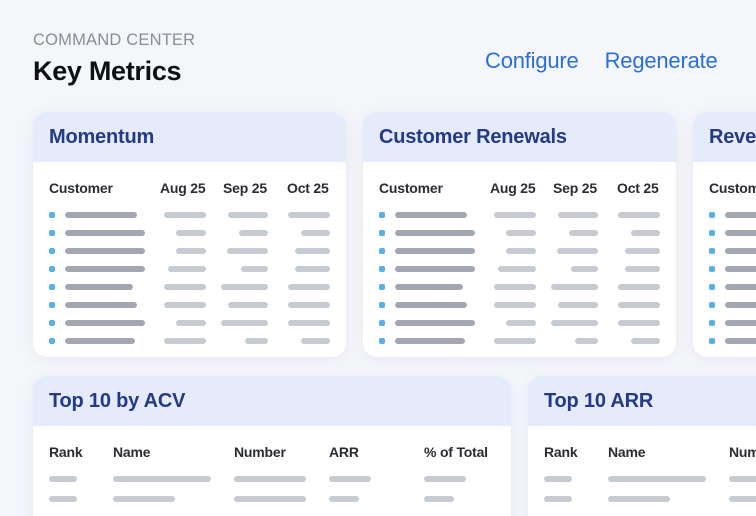 The image size is (756, 516). Describe the element at coordinates (114, 40) in the screenshot. I see `section-eyebrow: COMMAND CENTER` at that location.